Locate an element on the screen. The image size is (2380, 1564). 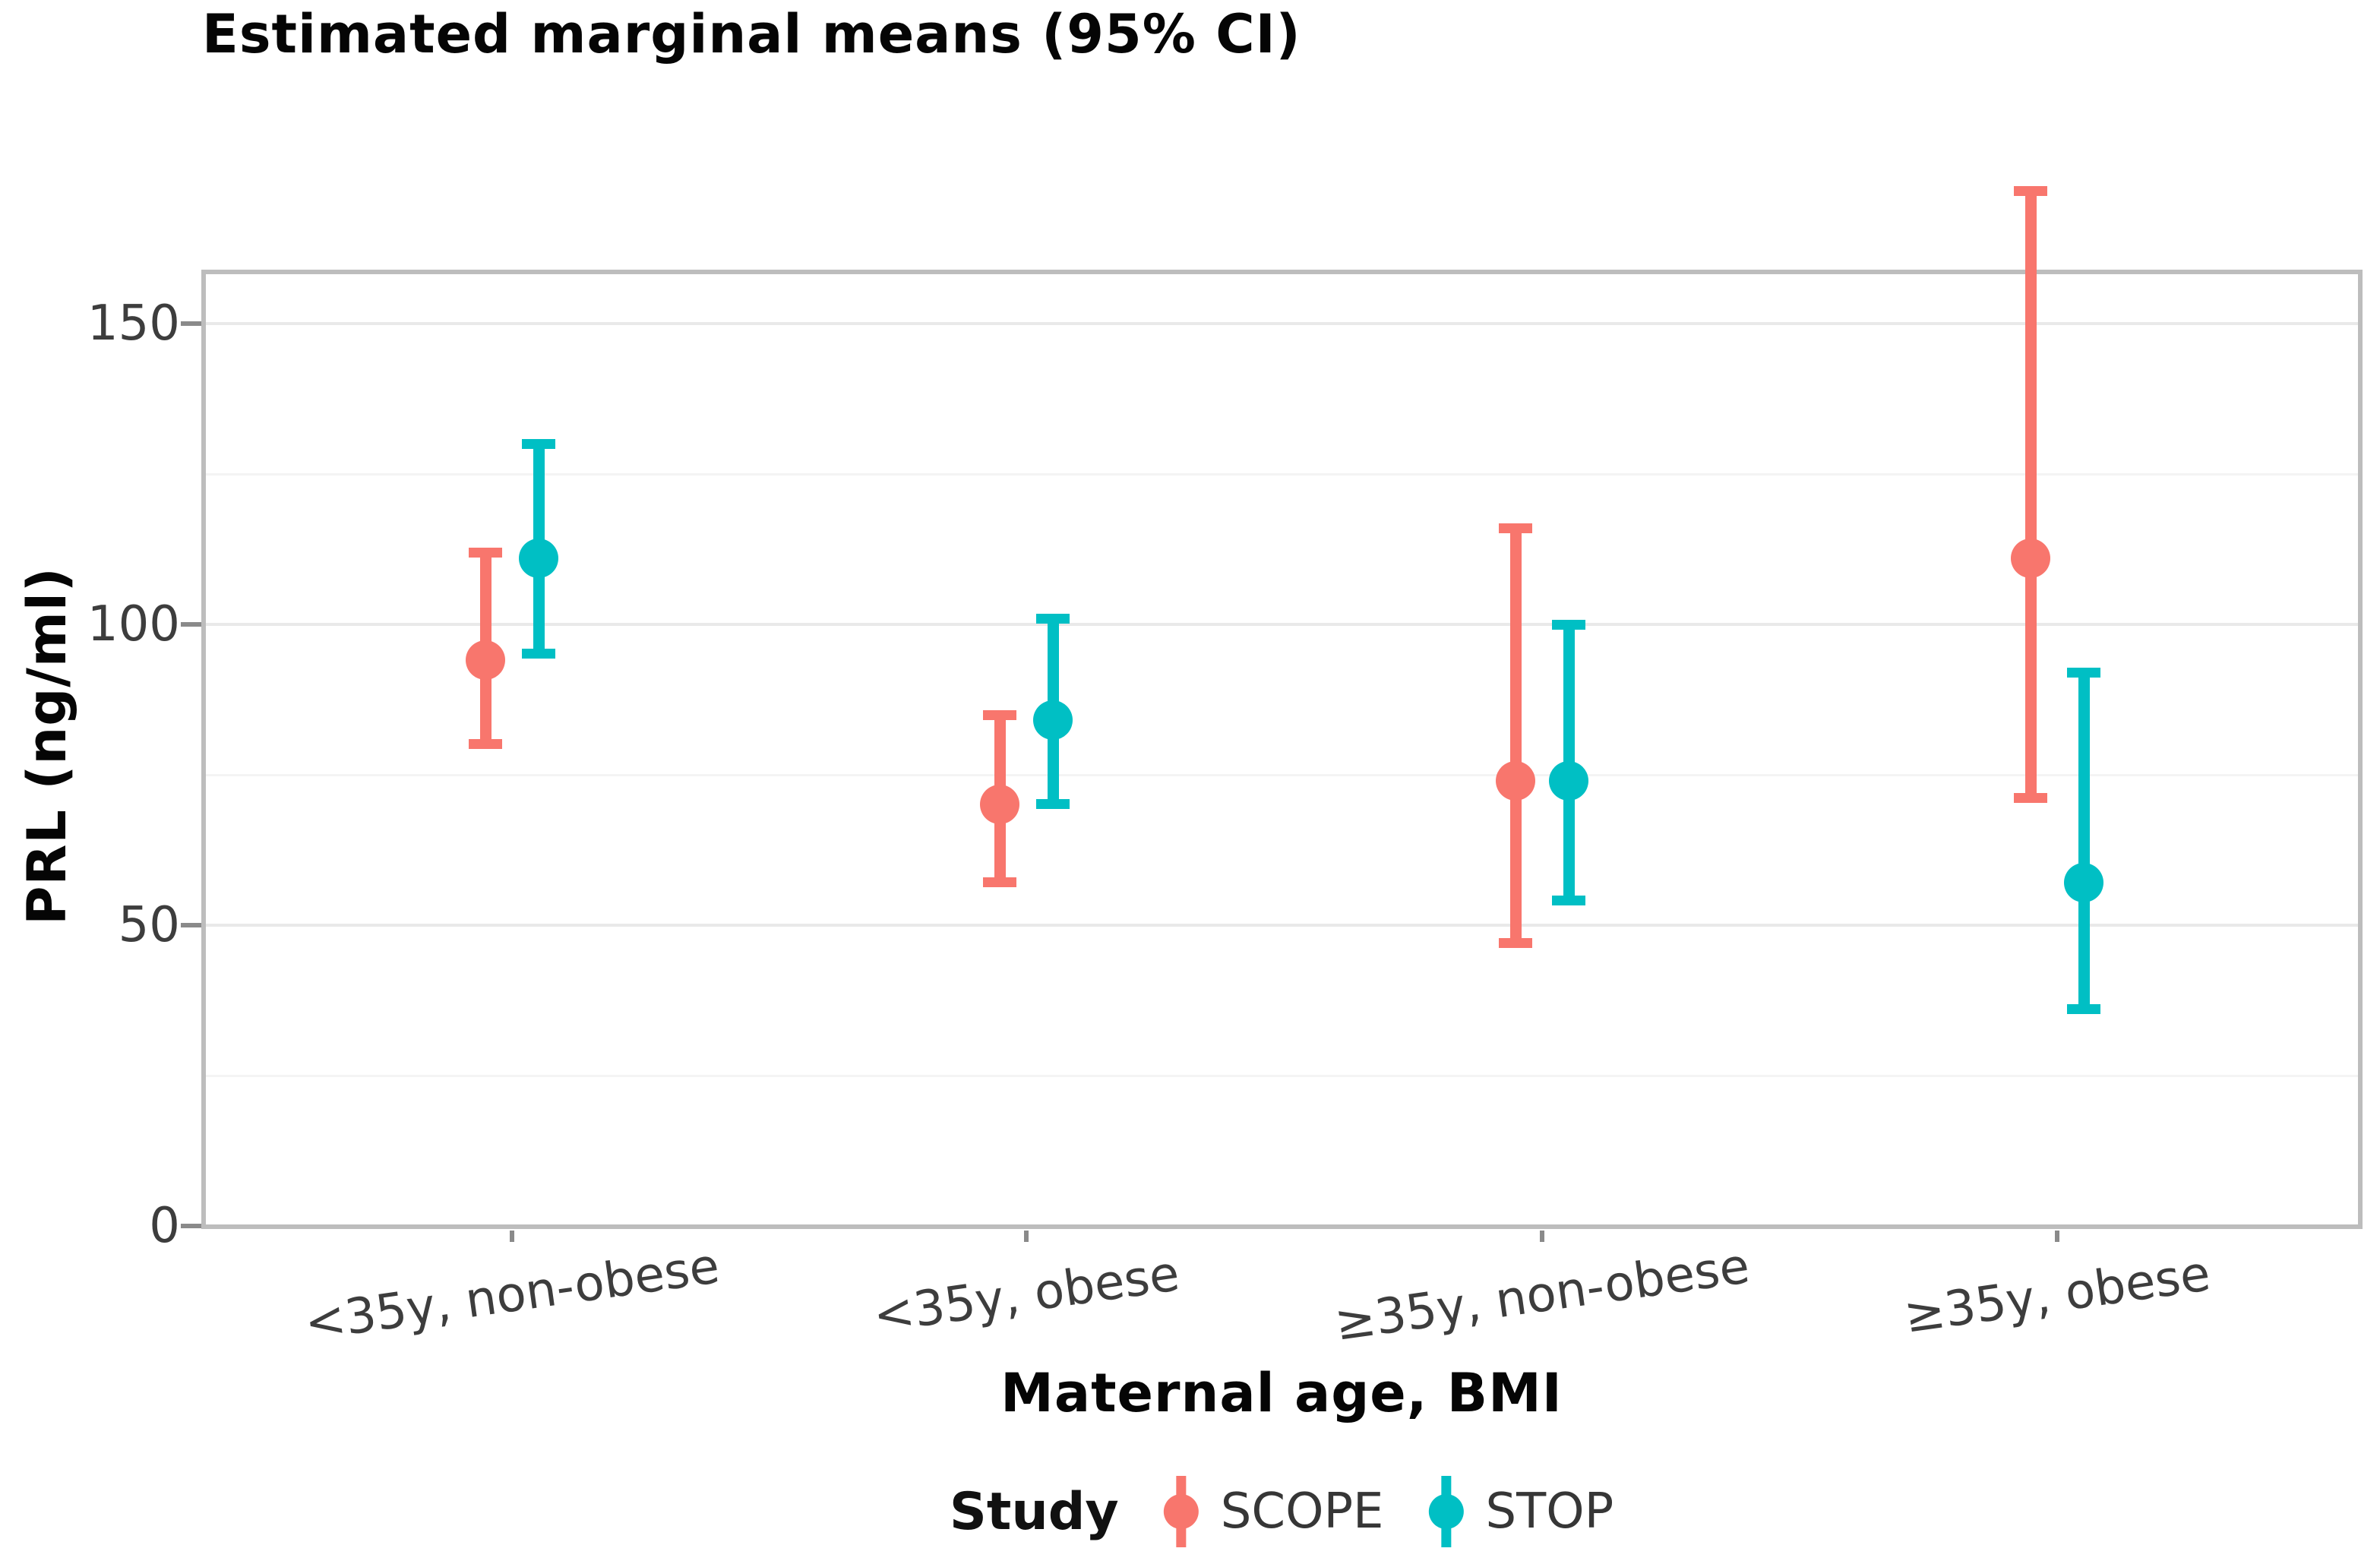
legend-item-stop: STOP is located at coordinates (1520, 1511).